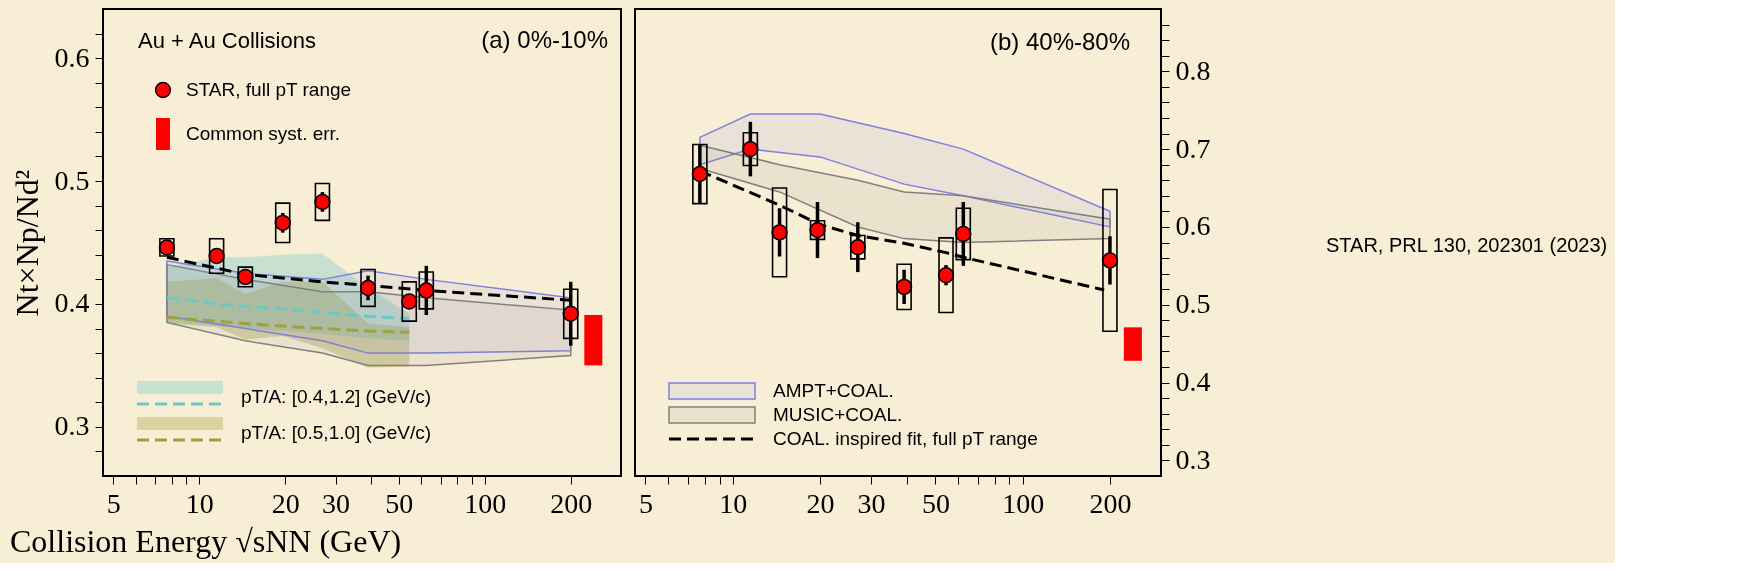 The height and width of the screenshot is (584, 1745). Describe the element at coordinates (544, 39) in the screenshot. I see `annotation: (a) 0%-10%` at that location.